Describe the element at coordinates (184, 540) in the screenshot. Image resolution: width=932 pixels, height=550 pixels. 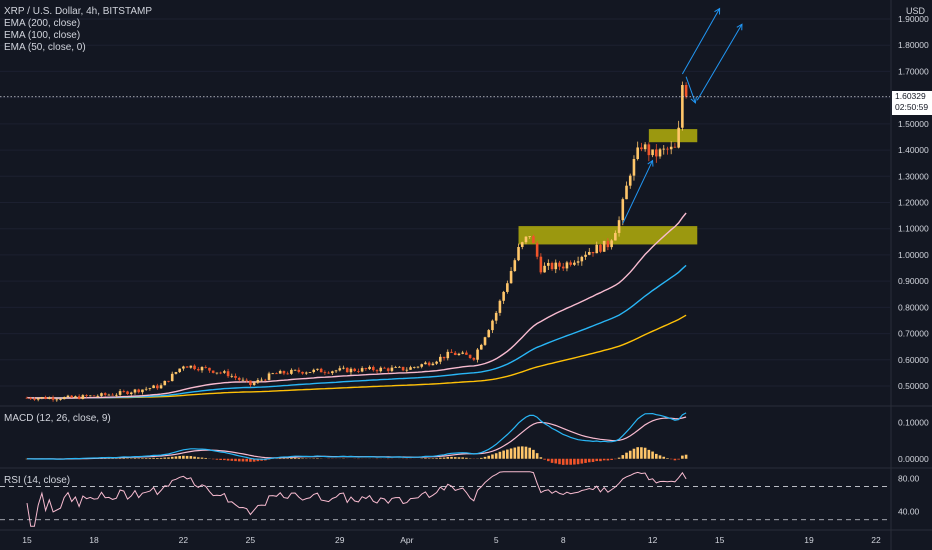
I see `time-tick-label: 22` at that location.